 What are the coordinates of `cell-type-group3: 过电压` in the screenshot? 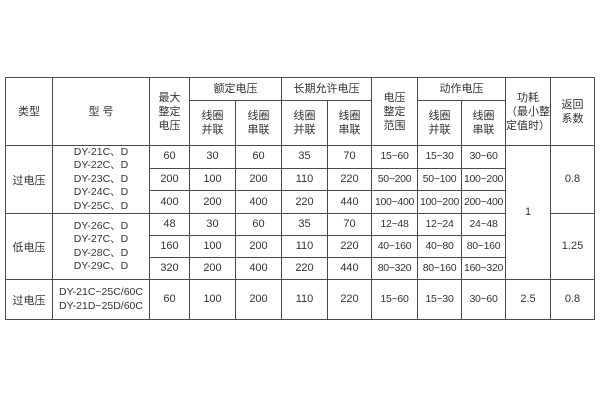 It's located at (29, 300).